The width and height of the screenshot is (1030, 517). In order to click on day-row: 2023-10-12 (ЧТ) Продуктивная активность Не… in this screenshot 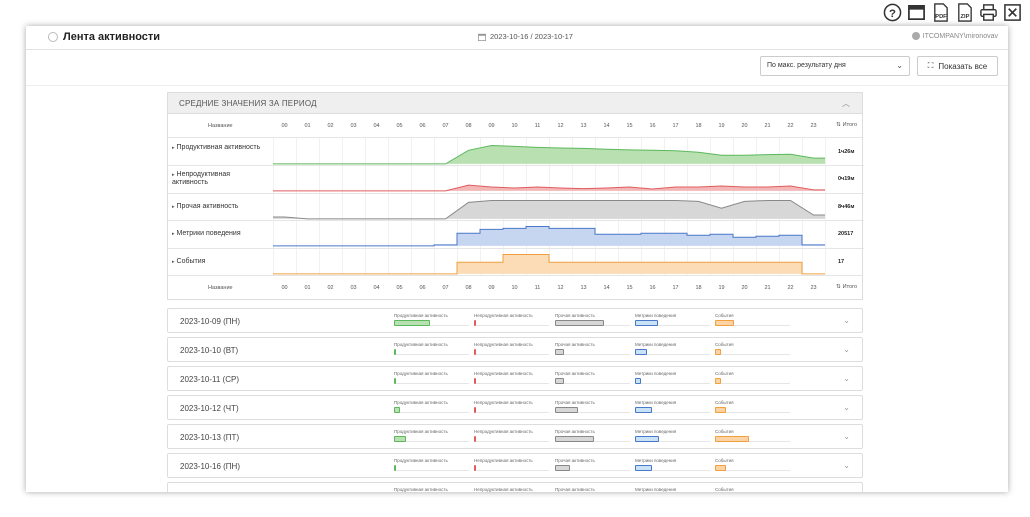, I will do `click(515, 407)`.